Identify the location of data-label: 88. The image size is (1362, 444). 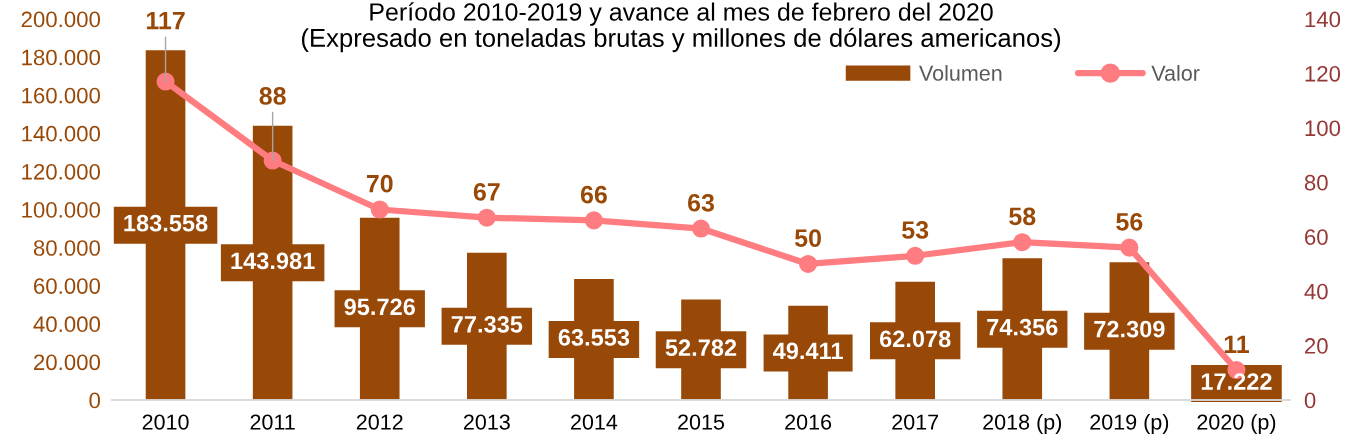
(272, 96).